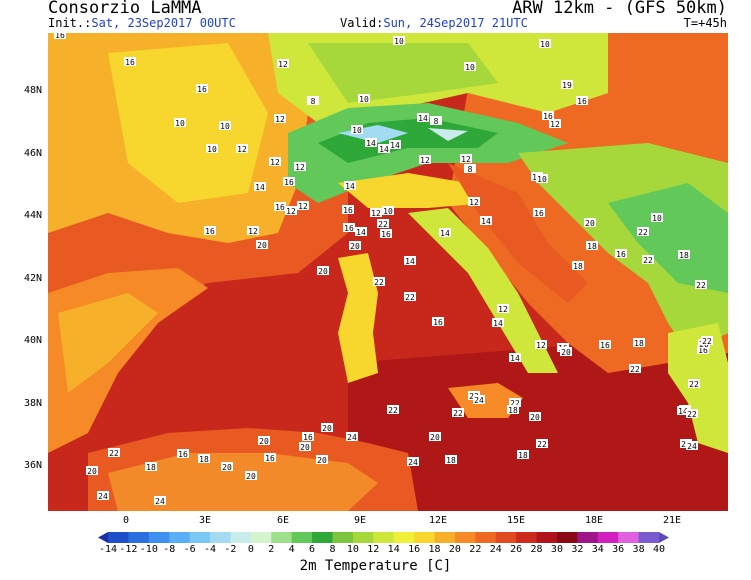  What do you see at coordinates (352, 549) in the screenshot?
I see `colorbar-tick-label: 10` at bounding box center [352, 549].